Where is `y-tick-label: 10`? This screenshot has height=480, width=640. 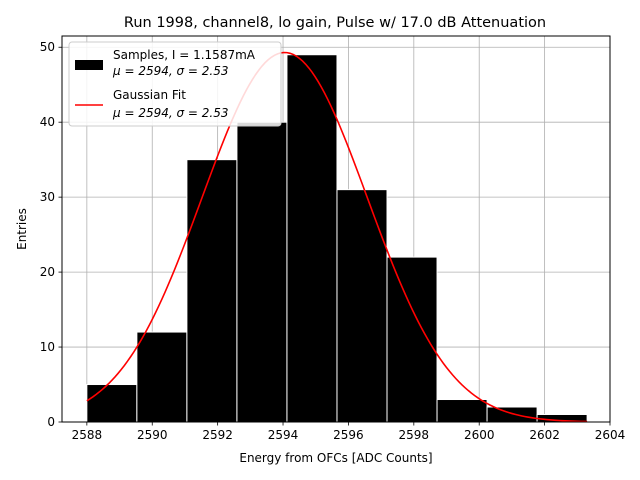
y-tick-label: 10 is located at coordinates (47, 347).